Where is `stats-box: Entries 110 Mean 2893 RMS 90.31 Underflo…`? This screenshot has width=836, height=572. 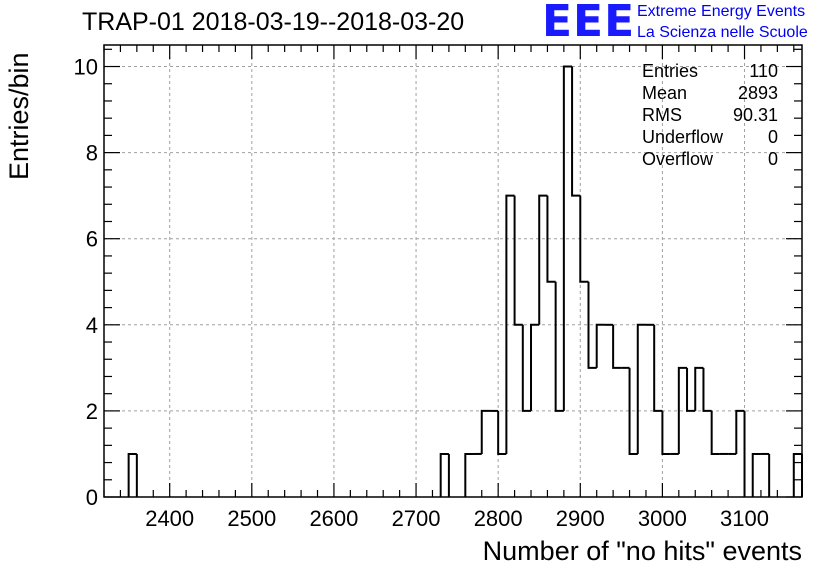
stats-box: Entries 110 Mean 2893 RMS 90.31 Underflo… is located at coordinates (710, 115).